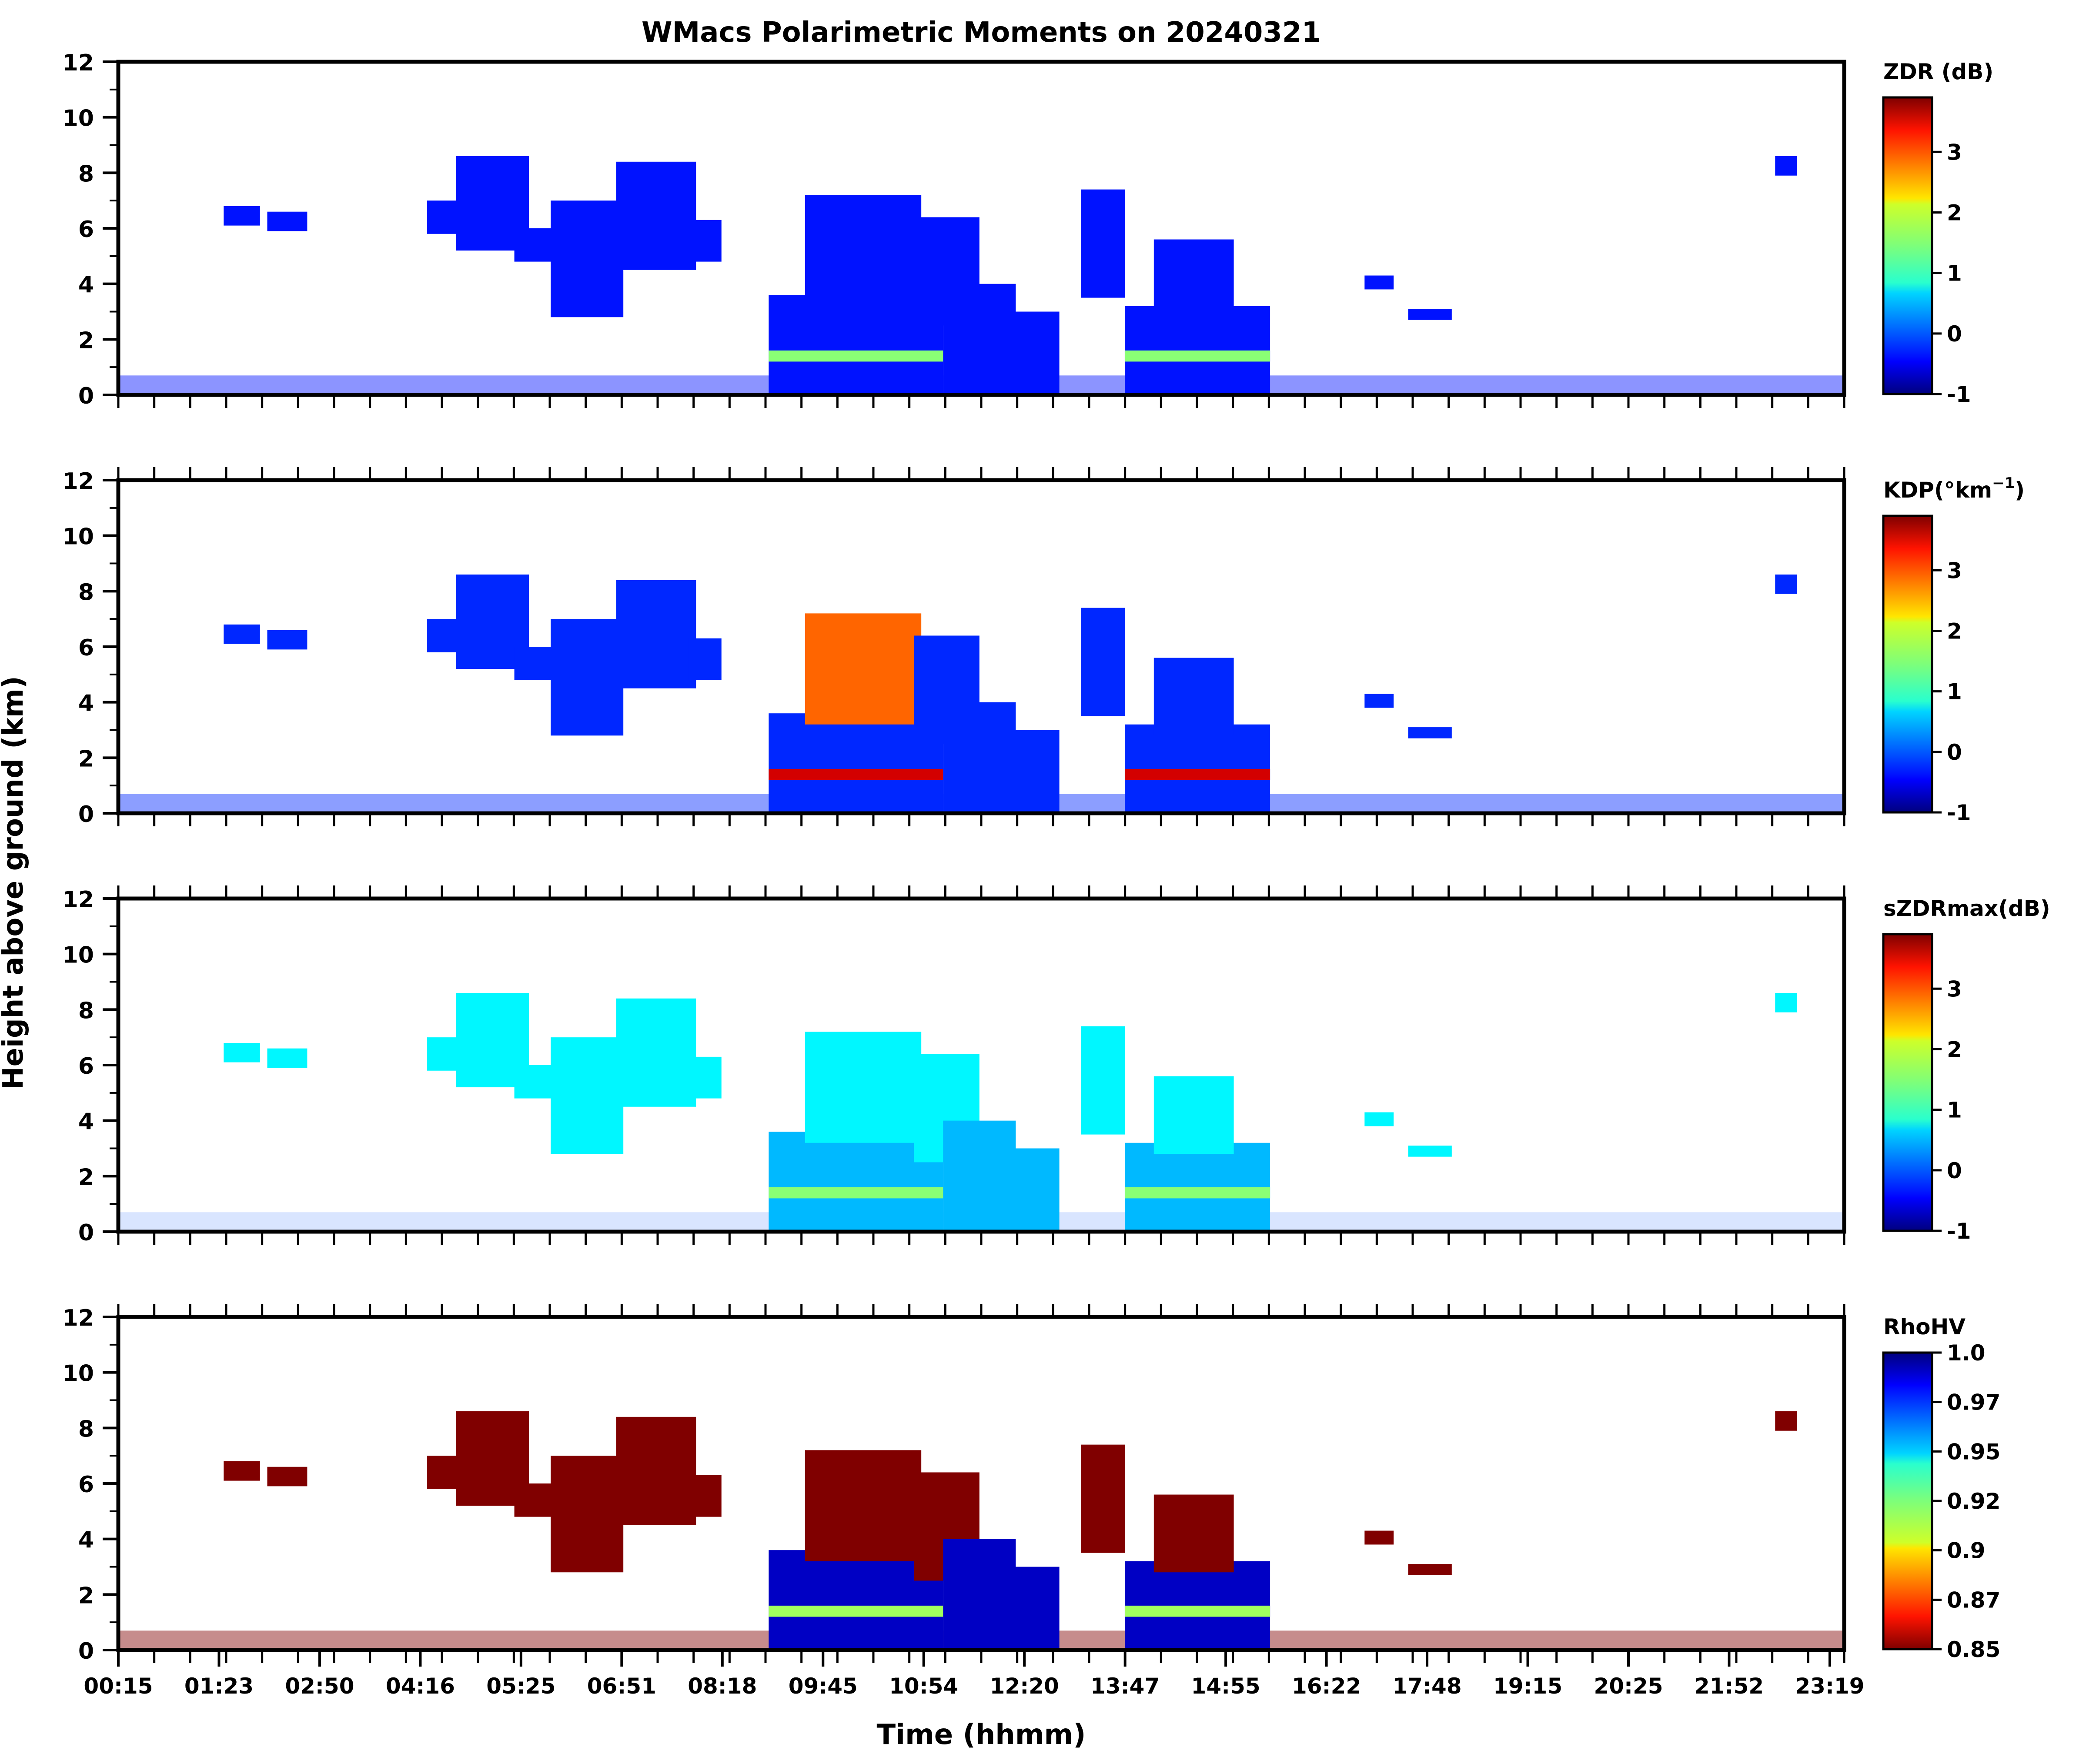 The height and width of the screenshot is (1764, 2086). What do you see at coordinates (1966, 1551) in the screenshot?
I see `colorbar-tick-label: 0.9` at bounding box center [1966, 1551].